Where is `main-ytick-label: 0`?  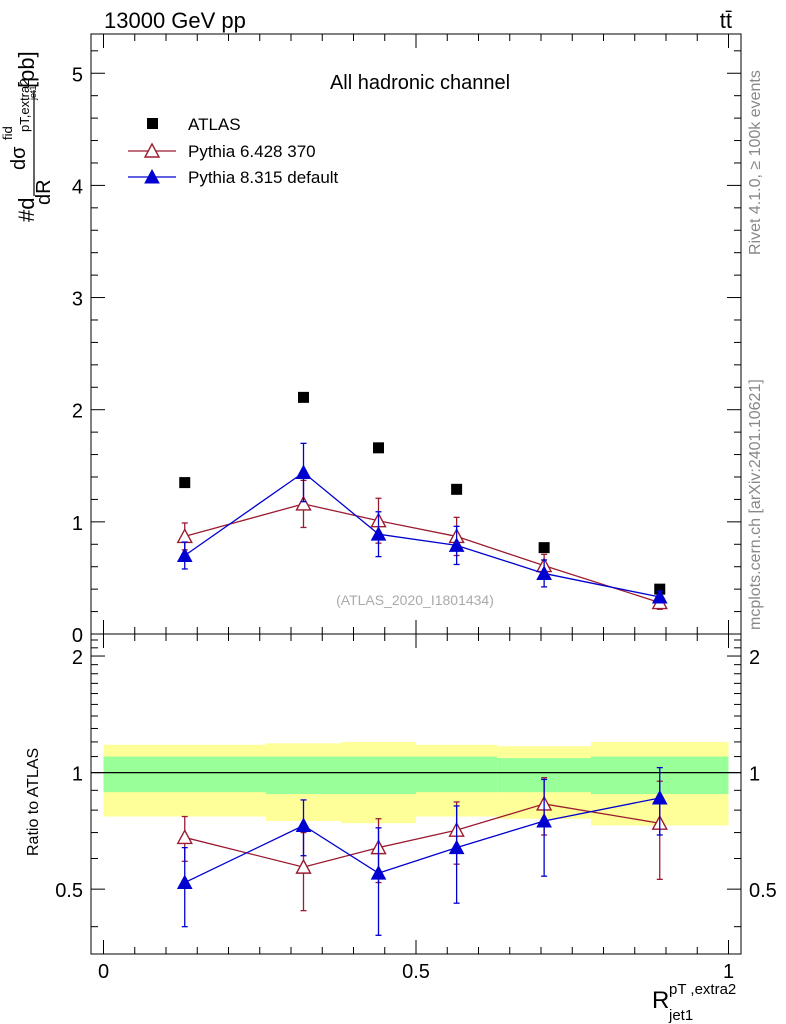
main-ytick-label: 0 is located at coordinates (77, 636).